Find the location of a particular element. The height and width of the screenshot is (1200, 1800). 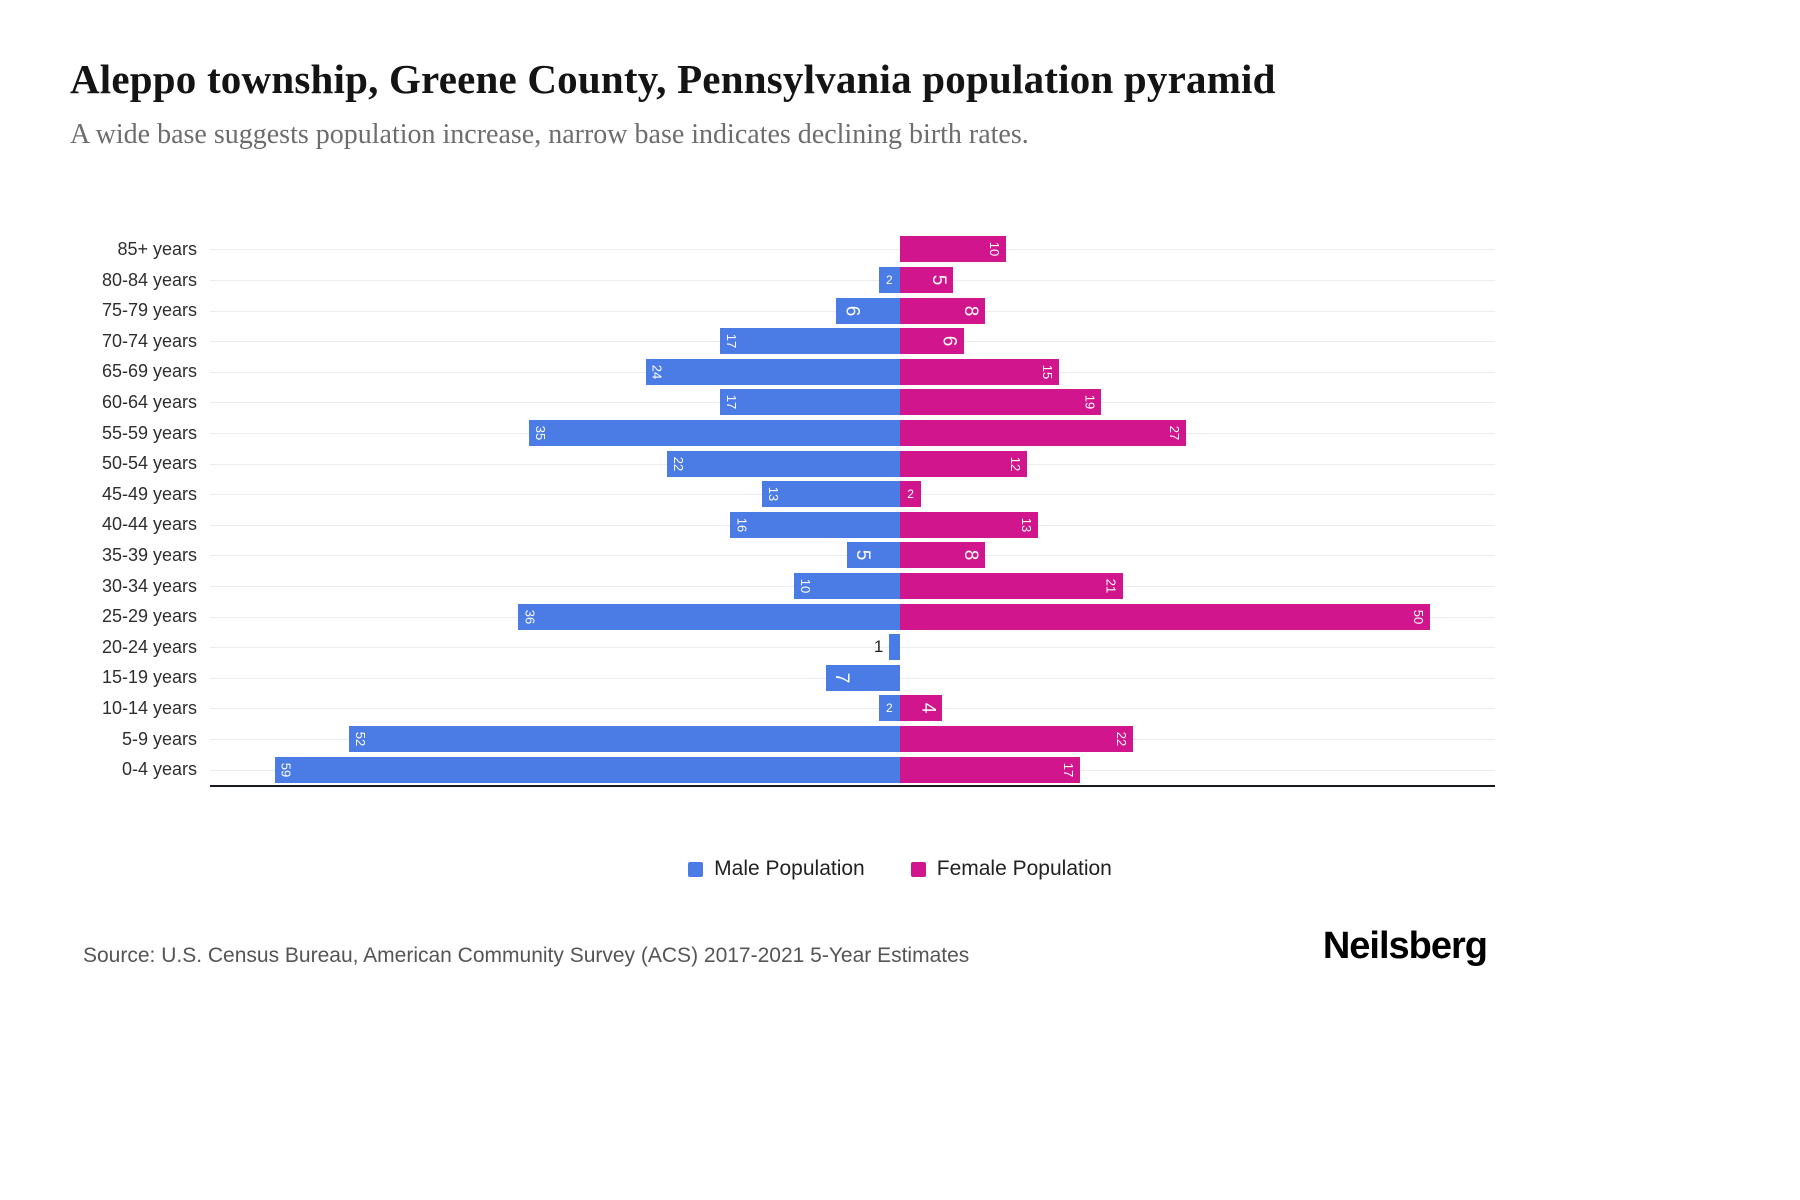

male-population-bar: 52 is located at coordinates (624, 738).